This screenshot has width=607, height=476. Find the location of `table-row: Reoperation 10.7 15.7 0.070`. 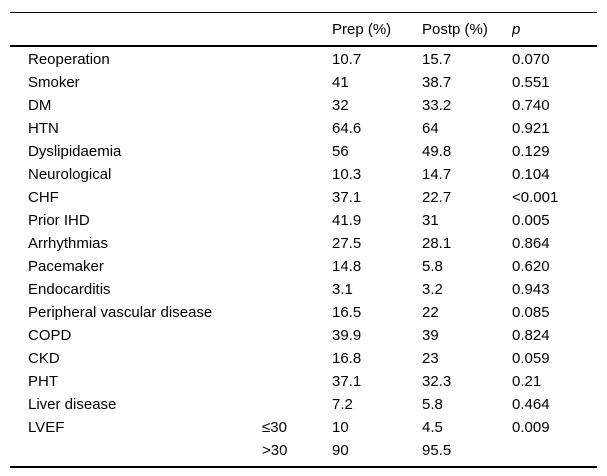

table-row: Reoperation 10.7 15.7 0.070 is located at coordinates (303, 59).